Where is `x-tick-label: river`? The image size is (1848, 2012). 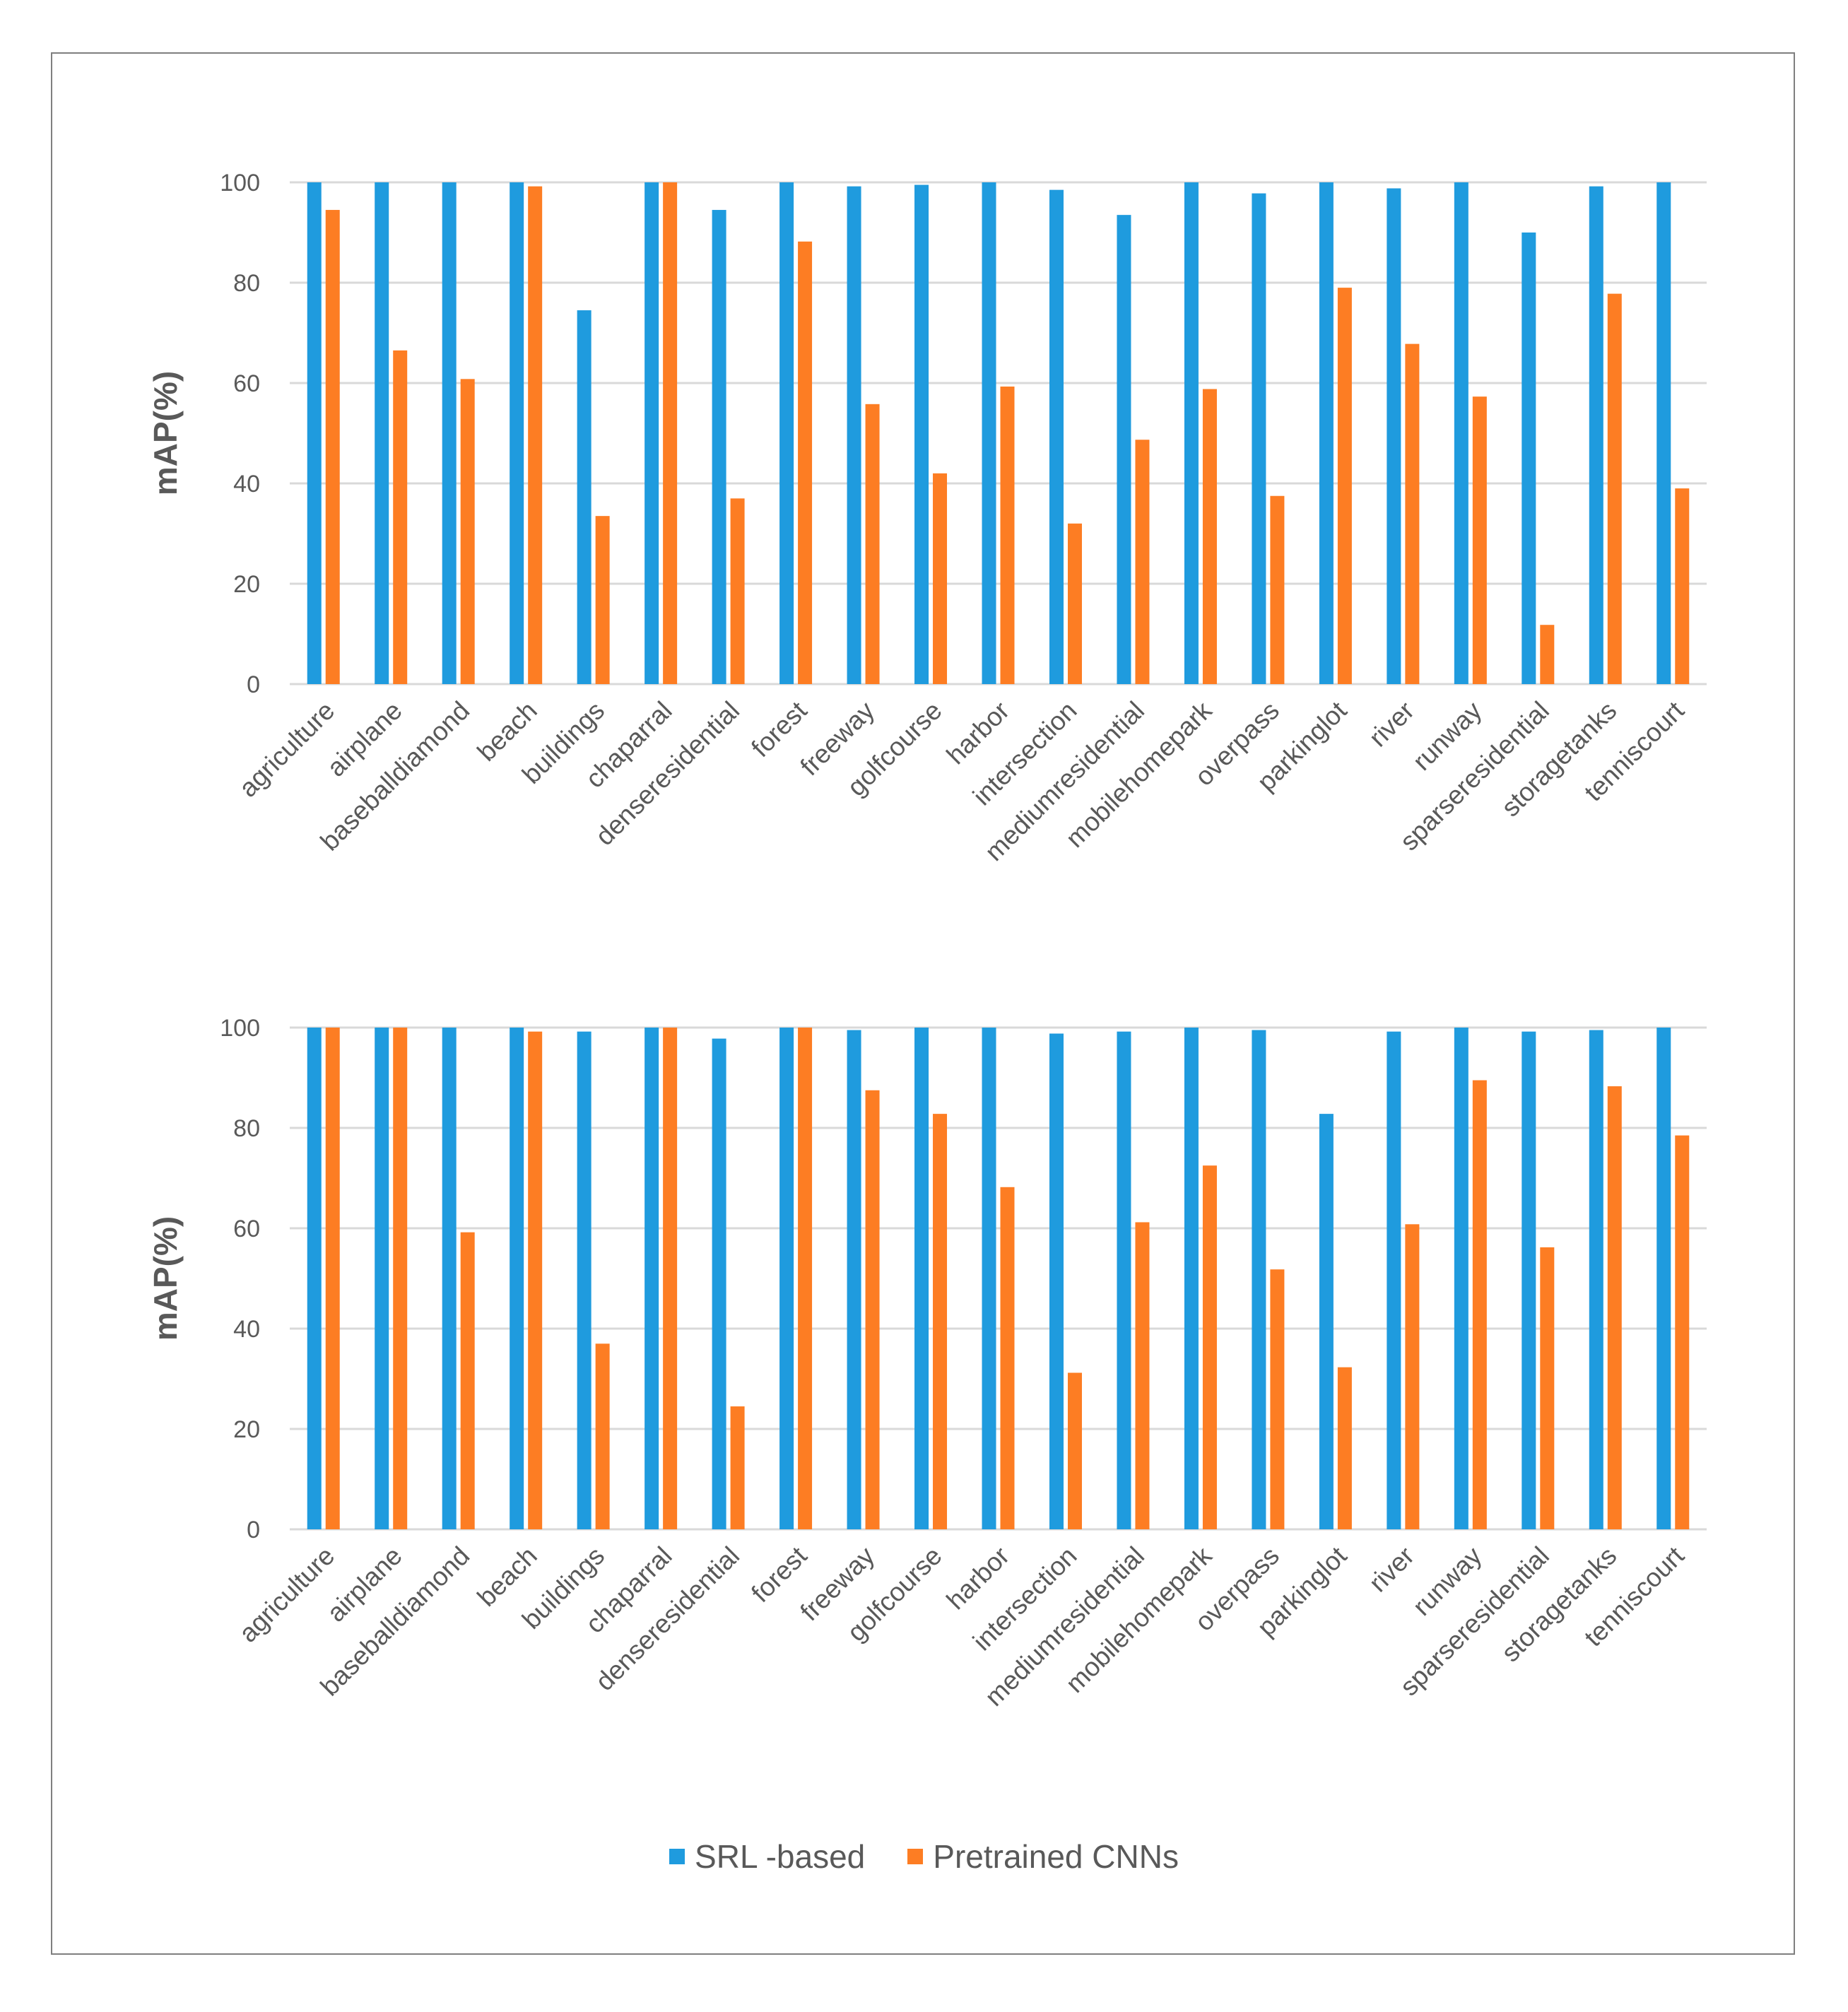
x-tick-label: river is located at coordinates (1391, 724).